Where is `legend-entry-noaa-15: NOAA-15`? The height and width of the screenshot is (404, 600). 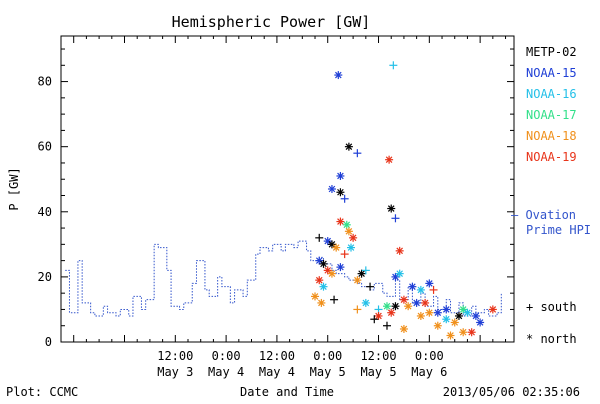 legend-entry-noaa-15: NOAA-15 is located at coordinates (551, 73).